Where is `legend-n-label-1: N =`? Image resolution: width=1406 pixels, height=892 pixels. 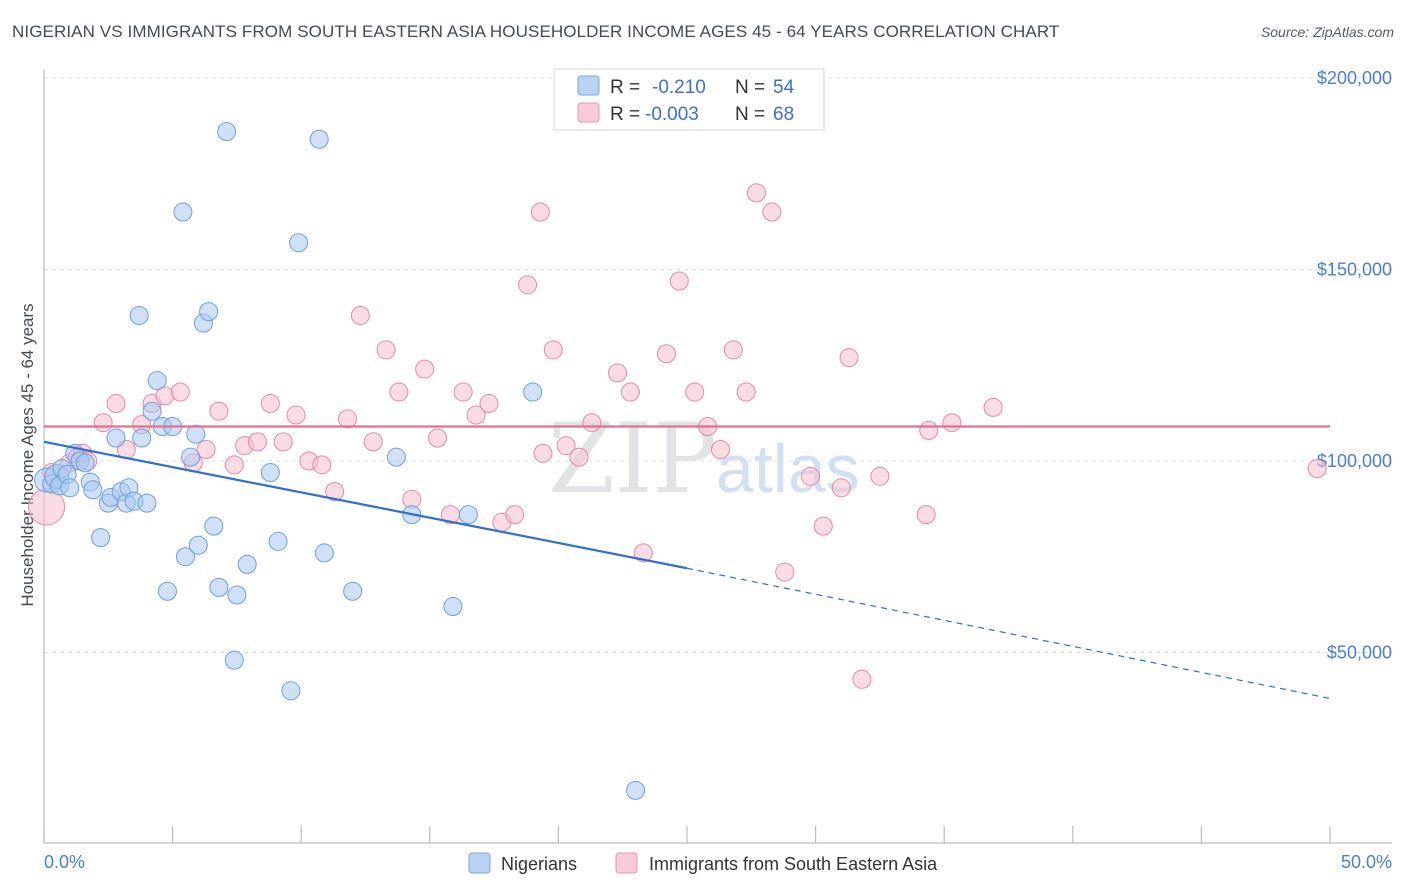 legend-n-label-1: N = is located at coordinates (750, 87).